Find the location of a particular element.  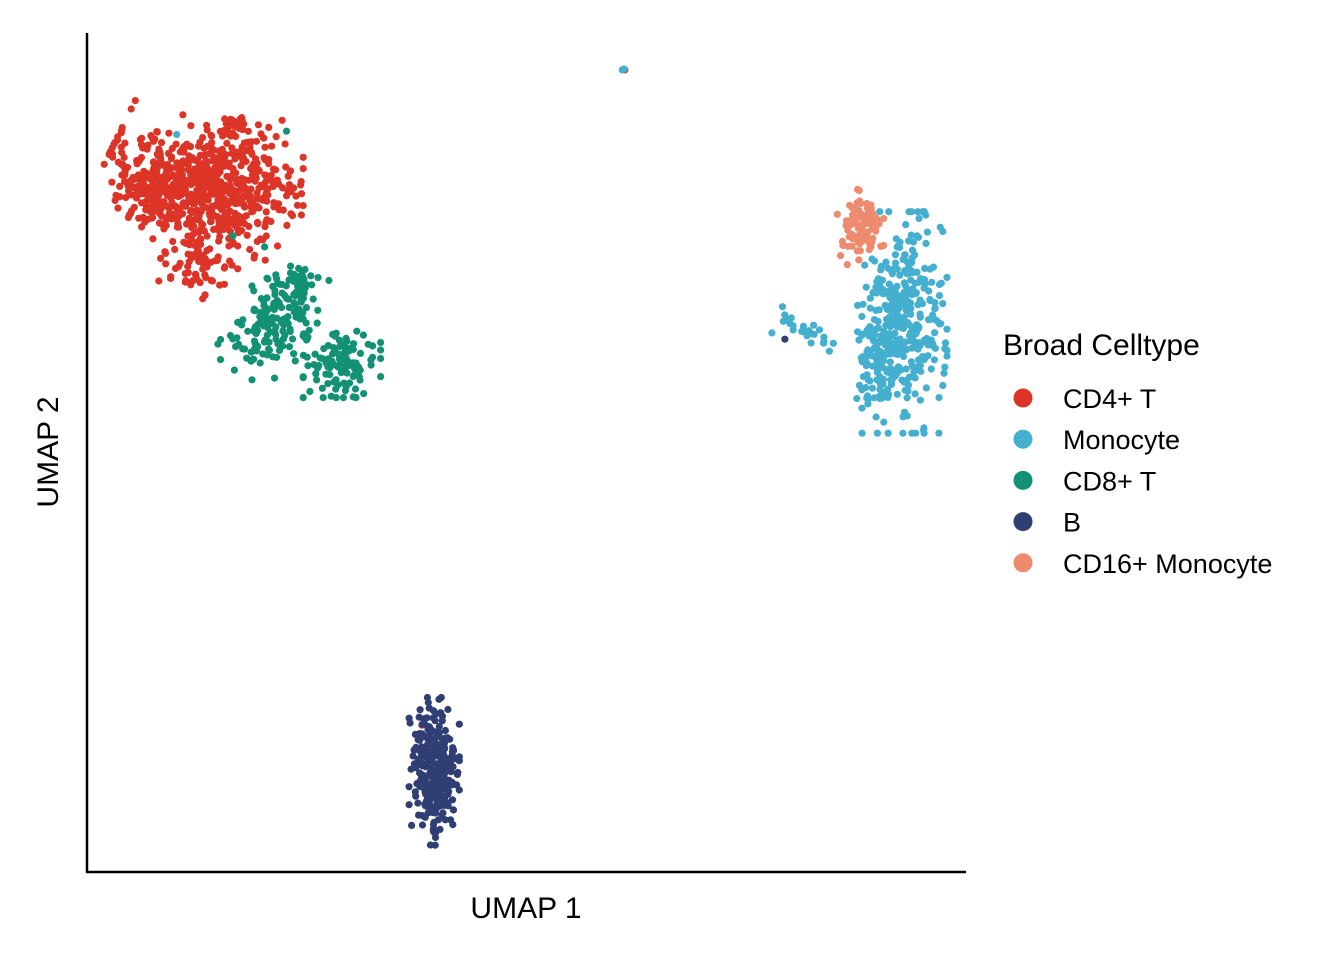

series-cd16-monocyte is located at coordinates (860, 227).